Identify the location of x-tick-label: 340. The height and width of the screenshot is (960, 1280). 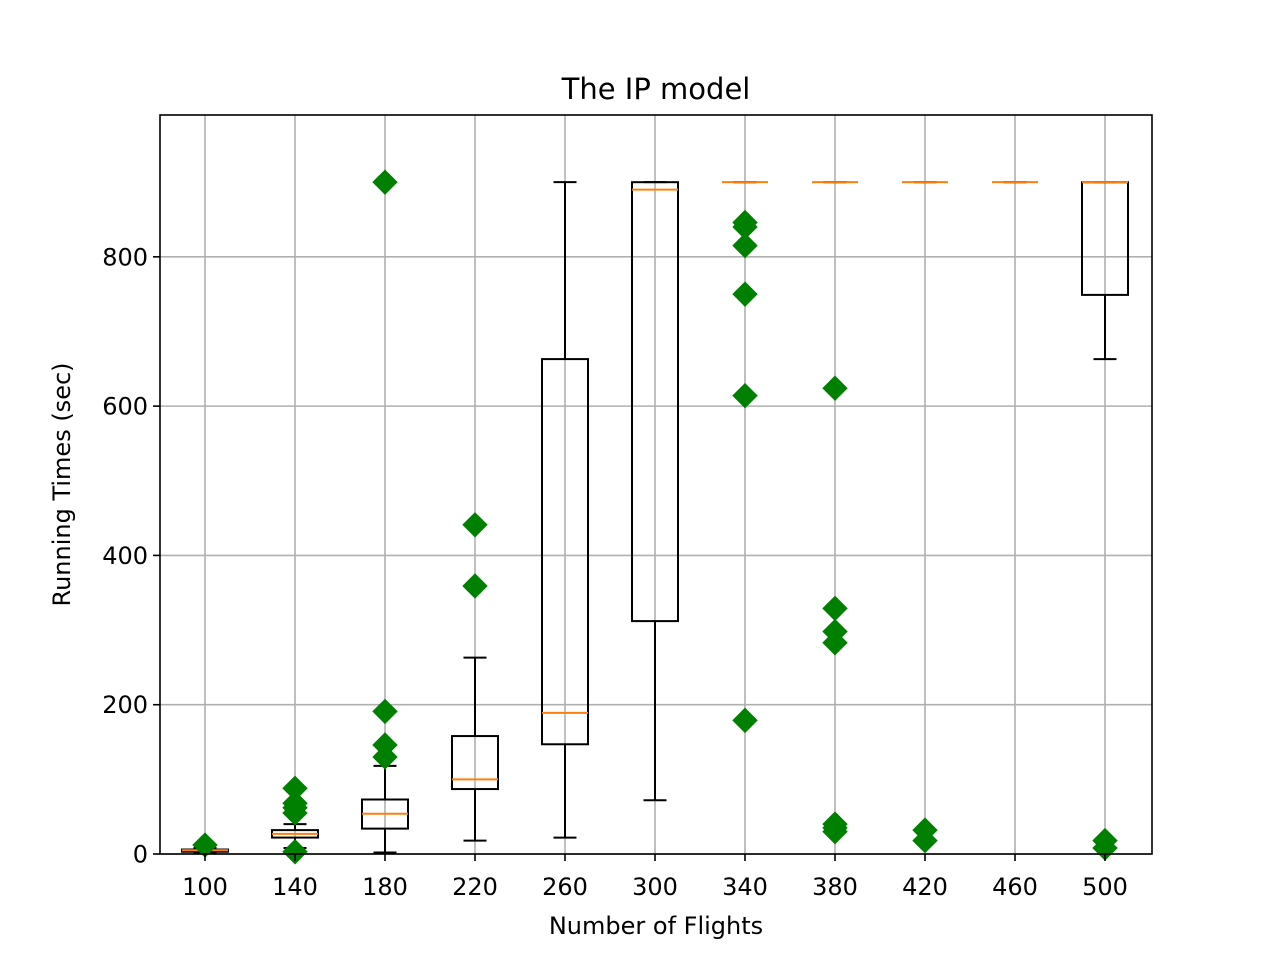
(745, 887).